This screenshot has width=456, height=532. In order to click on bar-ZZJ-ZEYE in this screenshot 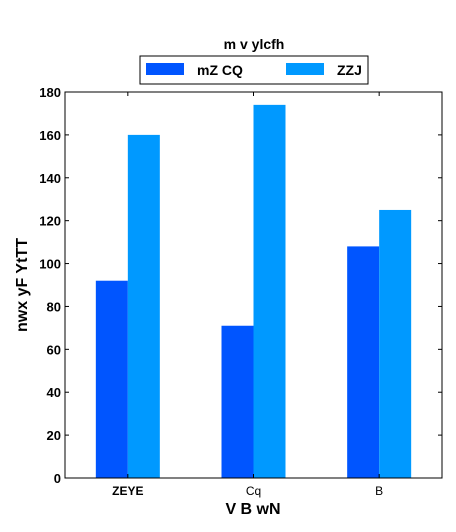, I will do `click(143, 306)`.